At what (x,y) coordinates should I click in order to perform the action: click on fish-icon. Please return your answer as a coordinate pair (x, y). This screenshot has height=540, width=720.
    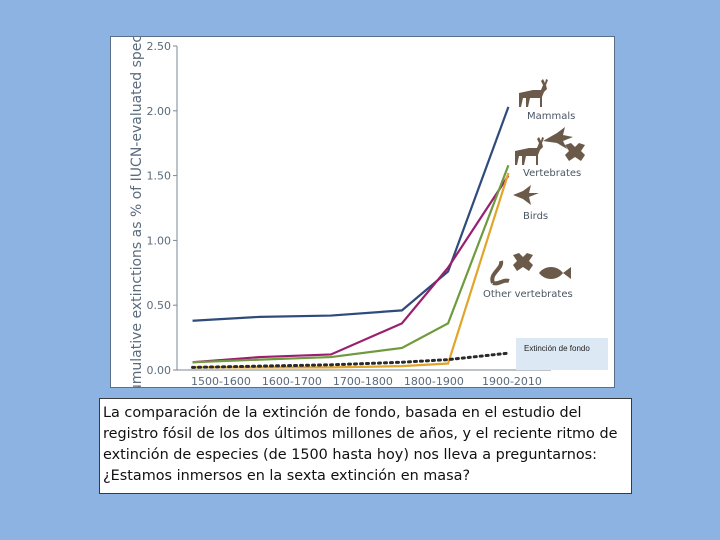
    Looking at the image, I should click on (555, 273).